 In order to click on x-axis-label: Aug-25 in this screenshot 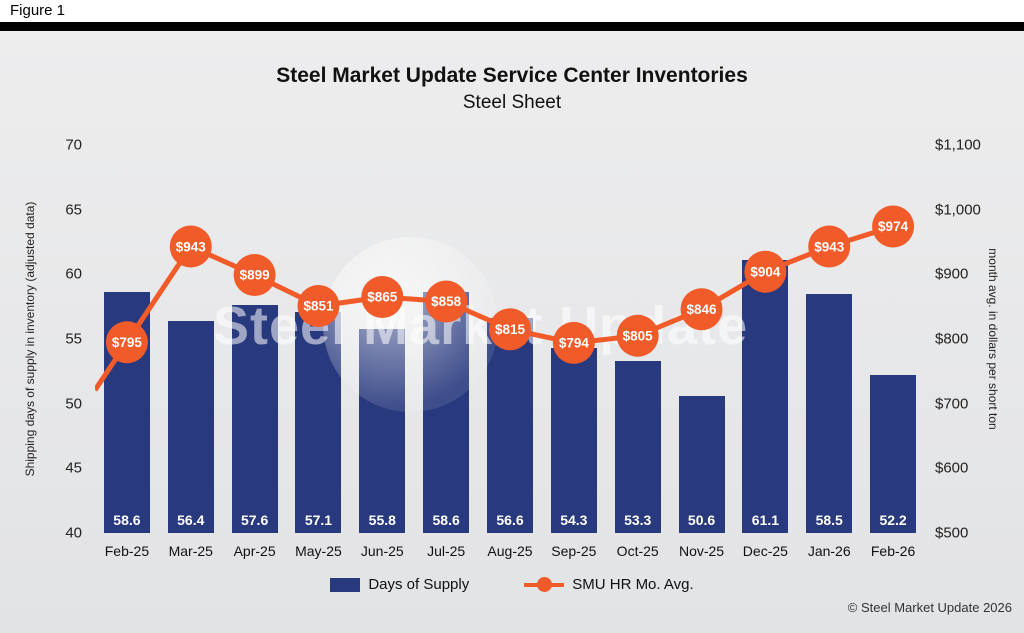, I will do `click(510, 551)`.